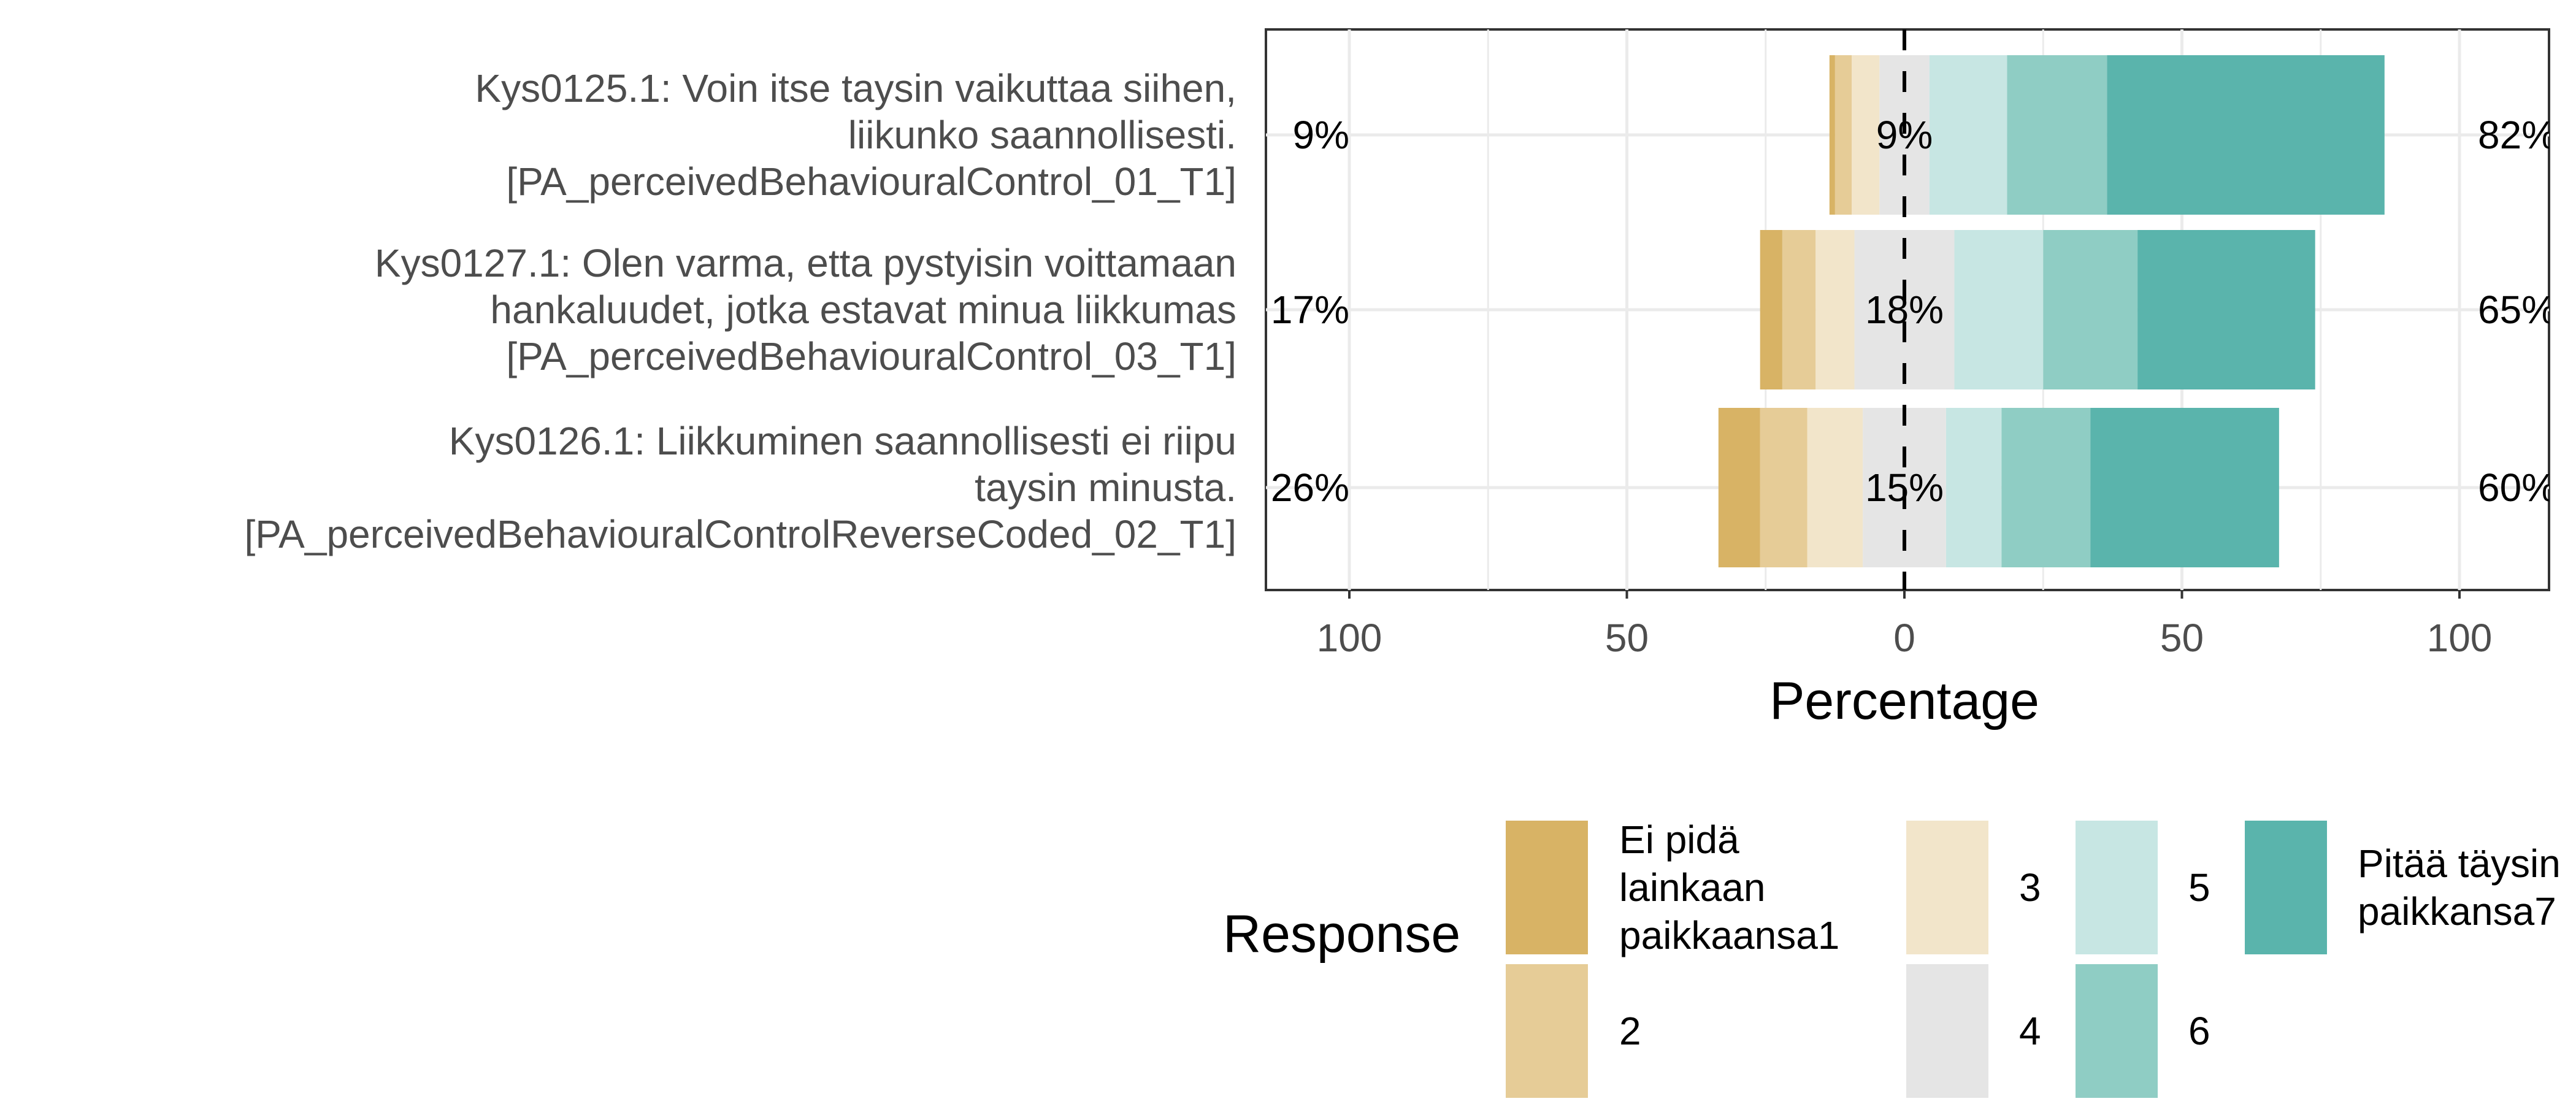  What do you see at coordinates (1310, 488) in the screenshot?
I see `low-percent-label: 26%` at bounding box center [1310, 488].